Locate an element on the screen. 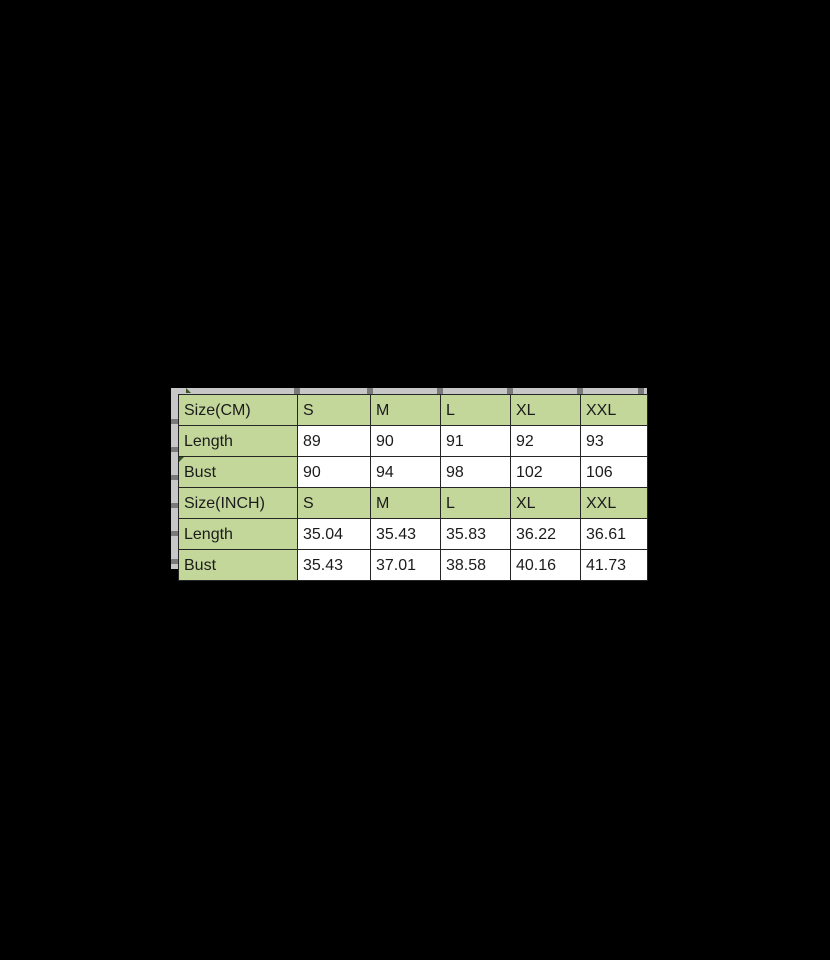  table-row-size-cm: Size(CM) S M L XL XXL is located at coordinates (413, 410).